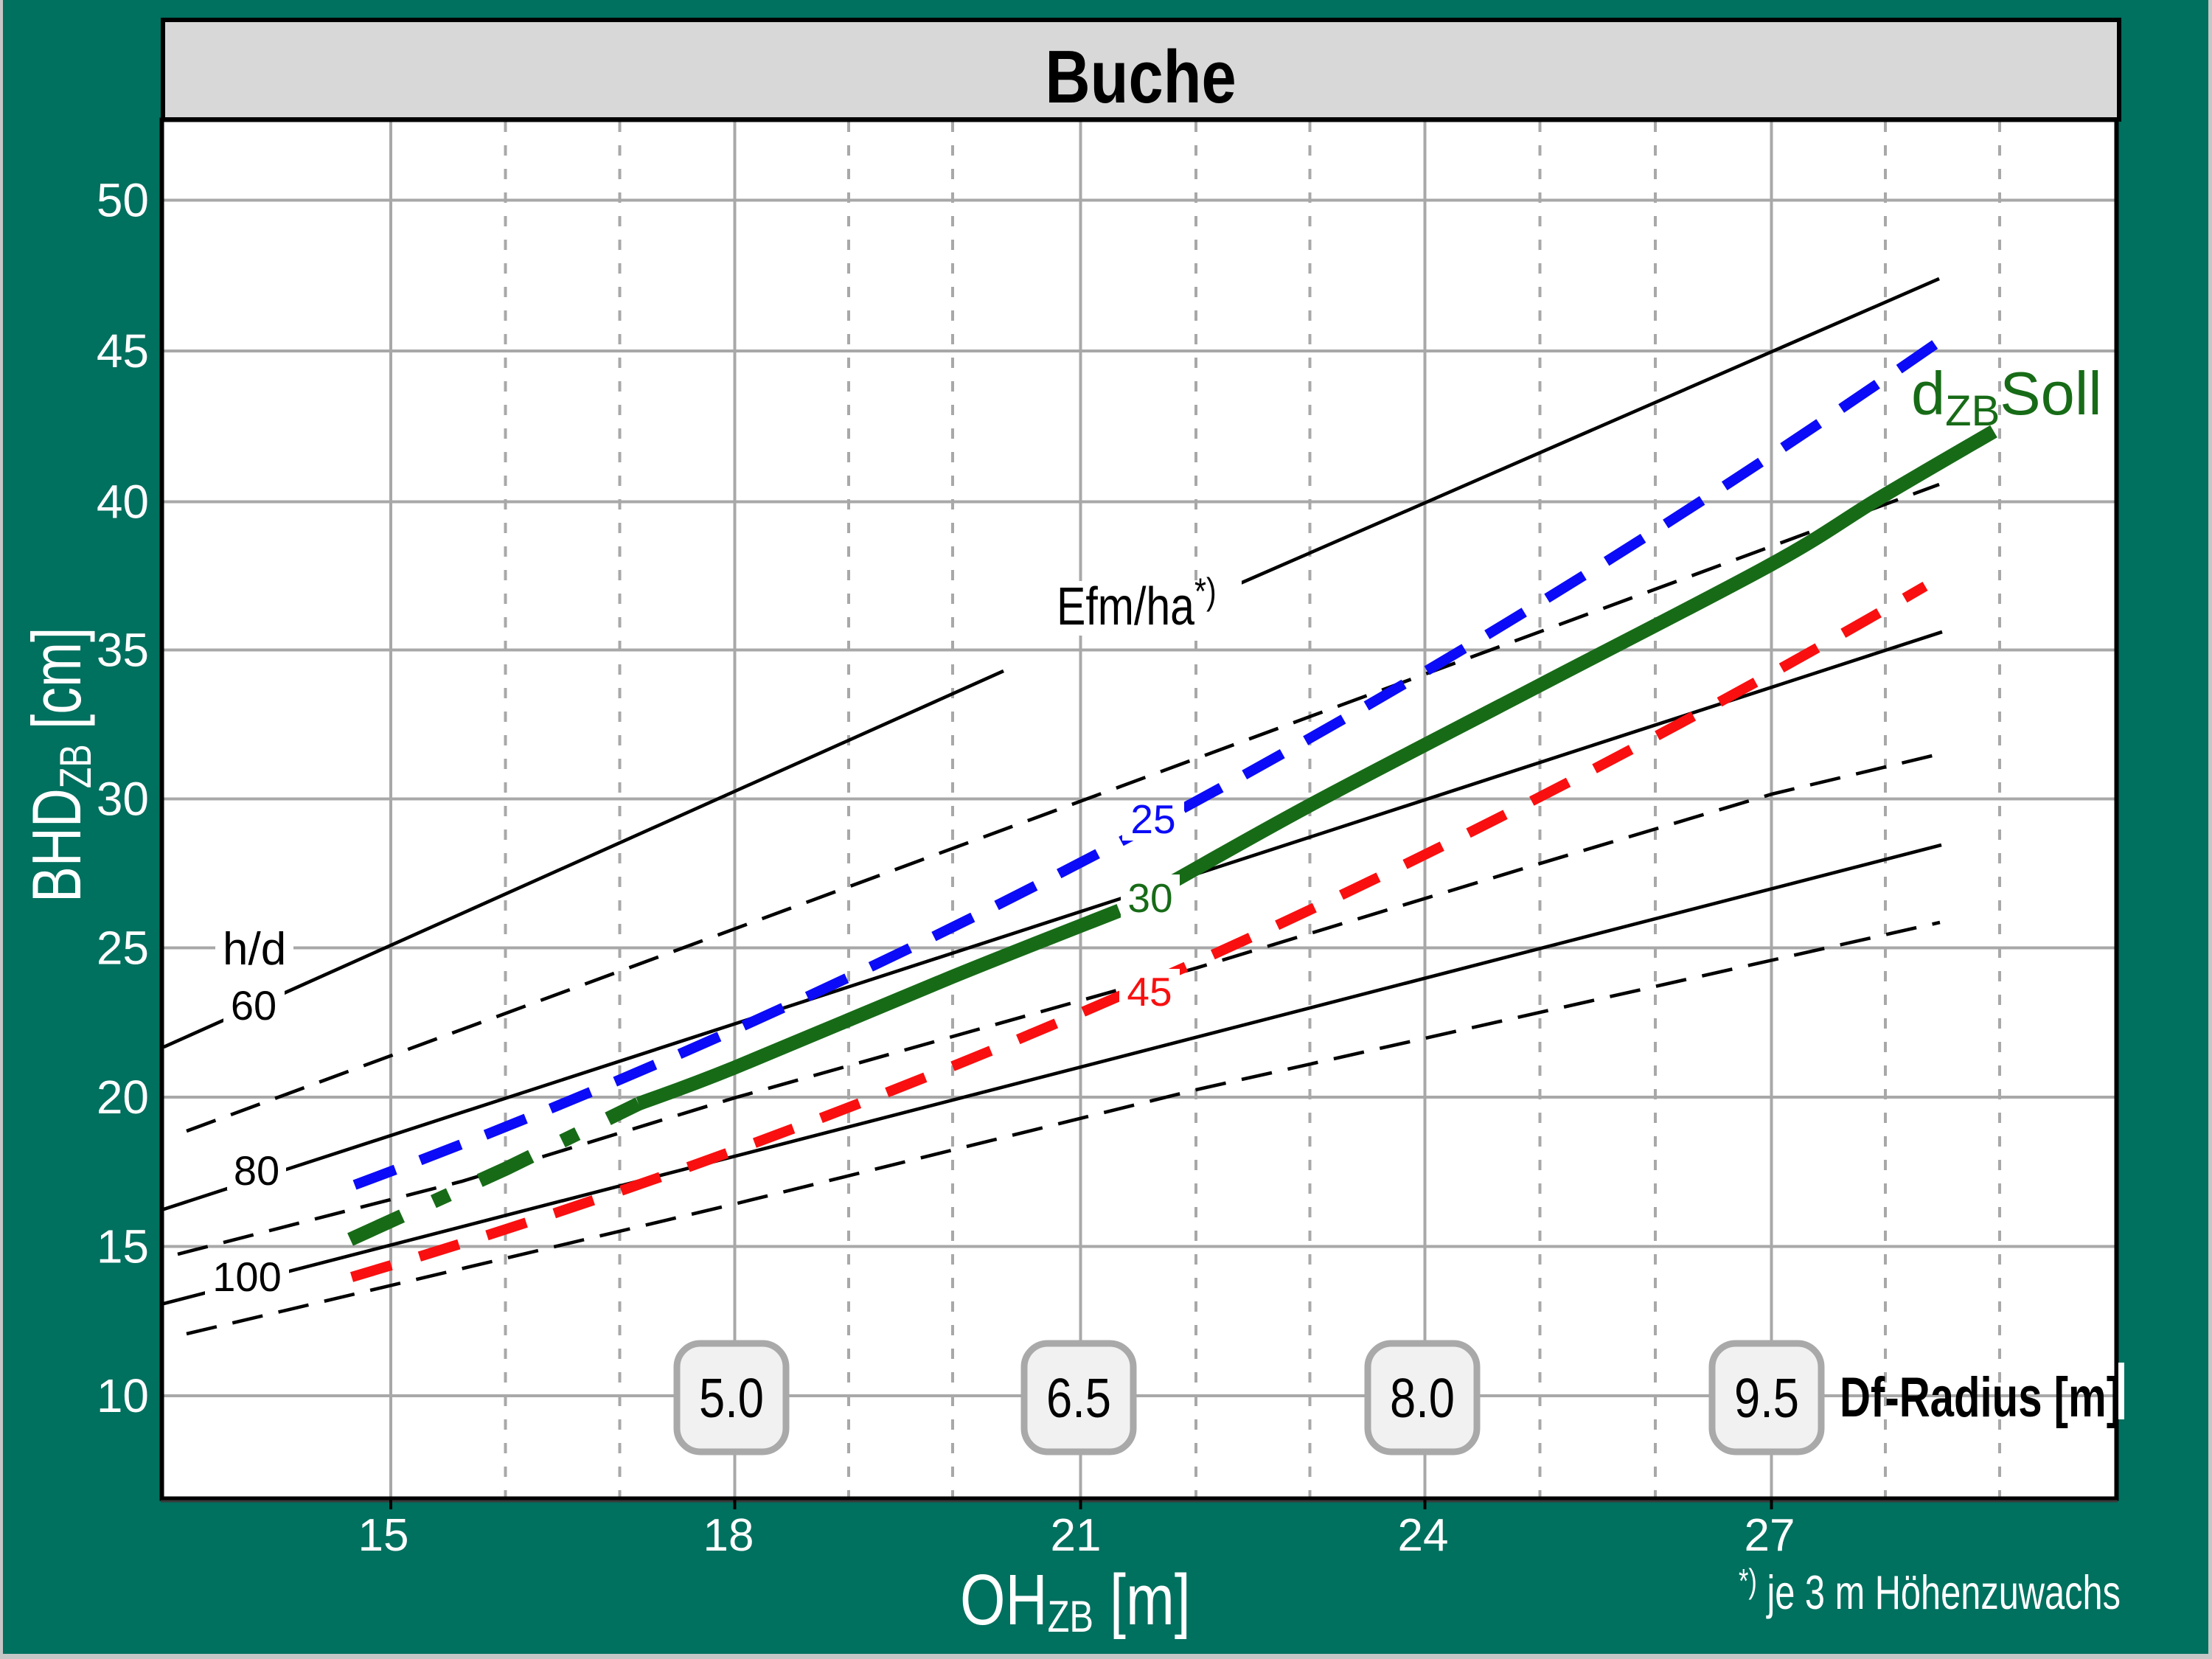  Describe the element at coordinates (123, 1395) in the screenshot. I see `svg-text: 10` at that location.